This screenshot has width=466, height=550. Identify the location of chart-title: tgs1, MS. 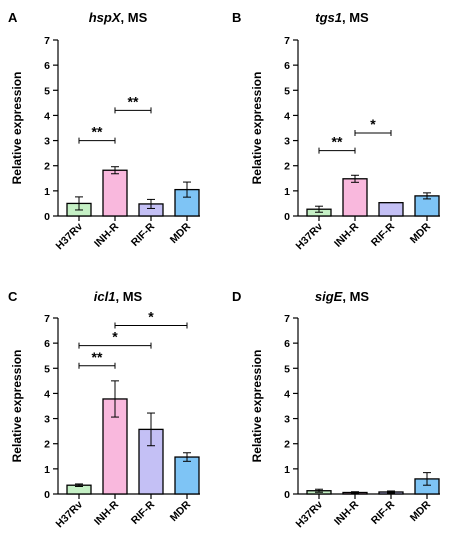
(342, 17).